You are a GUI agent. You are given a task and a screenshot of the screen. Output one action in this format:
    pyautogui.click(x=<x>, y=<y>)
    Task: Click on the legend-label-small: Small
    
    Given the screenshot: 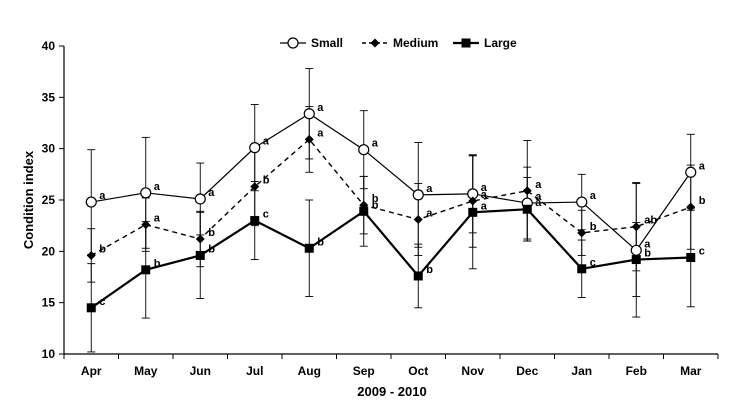 What is the action you would take?
    pyautogui.click(x=327, y=43)
    